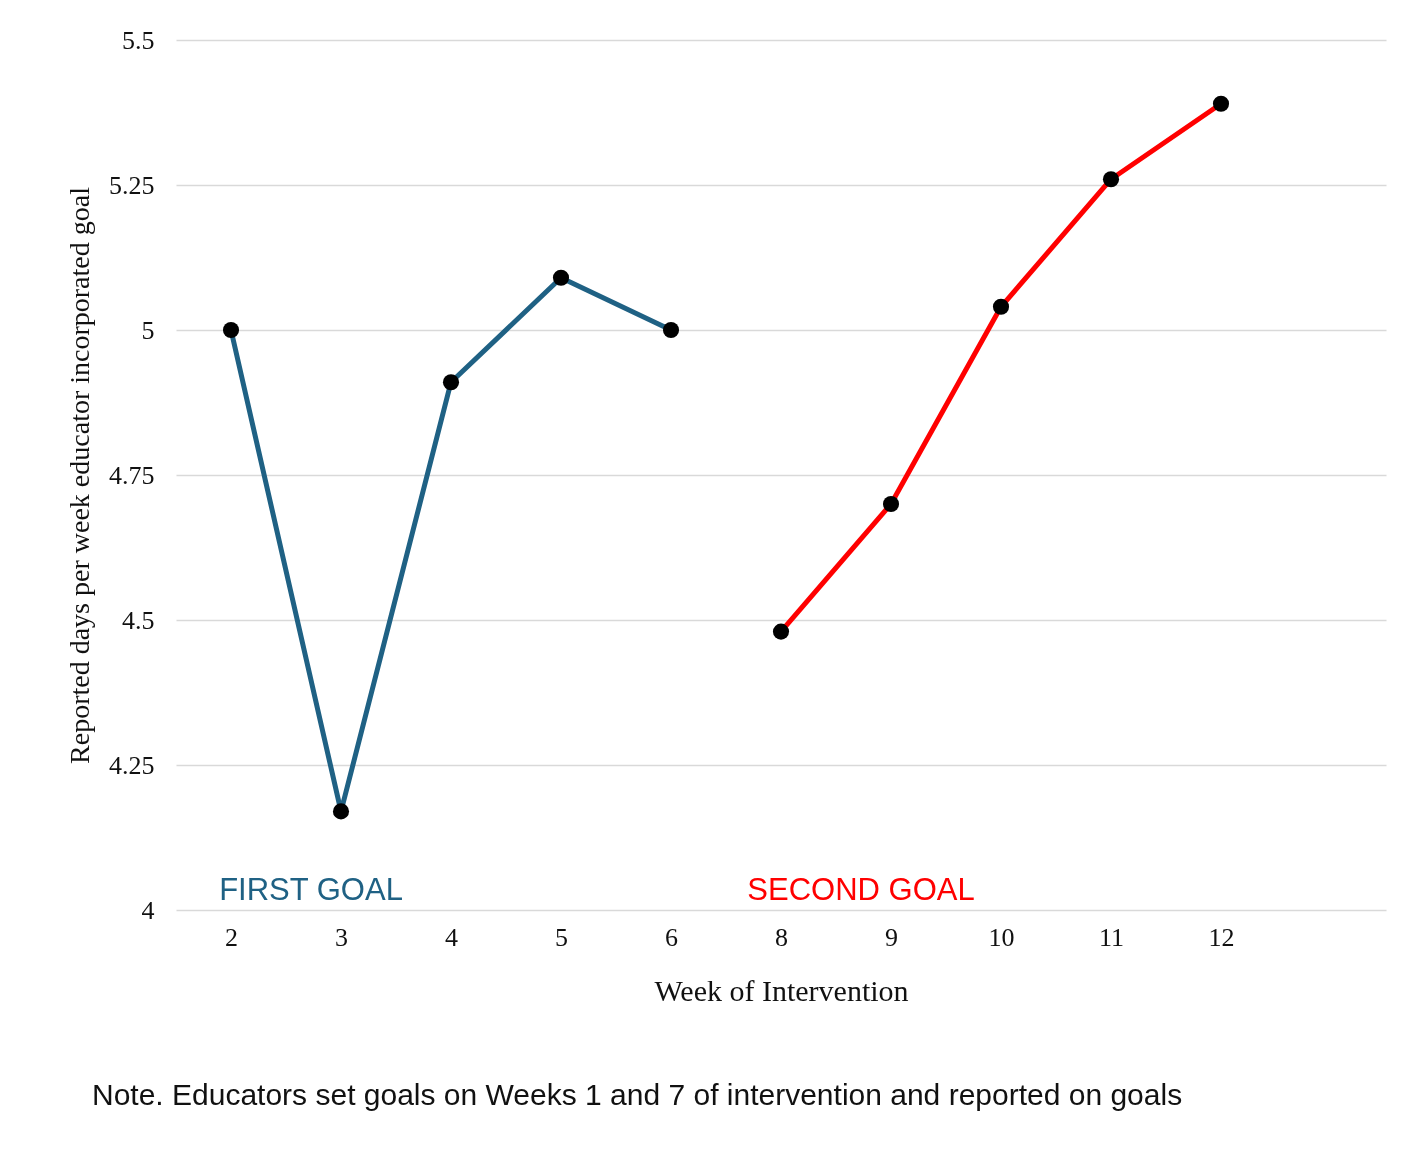  I want to click on x-tick-label: 5, so click(561, 937).